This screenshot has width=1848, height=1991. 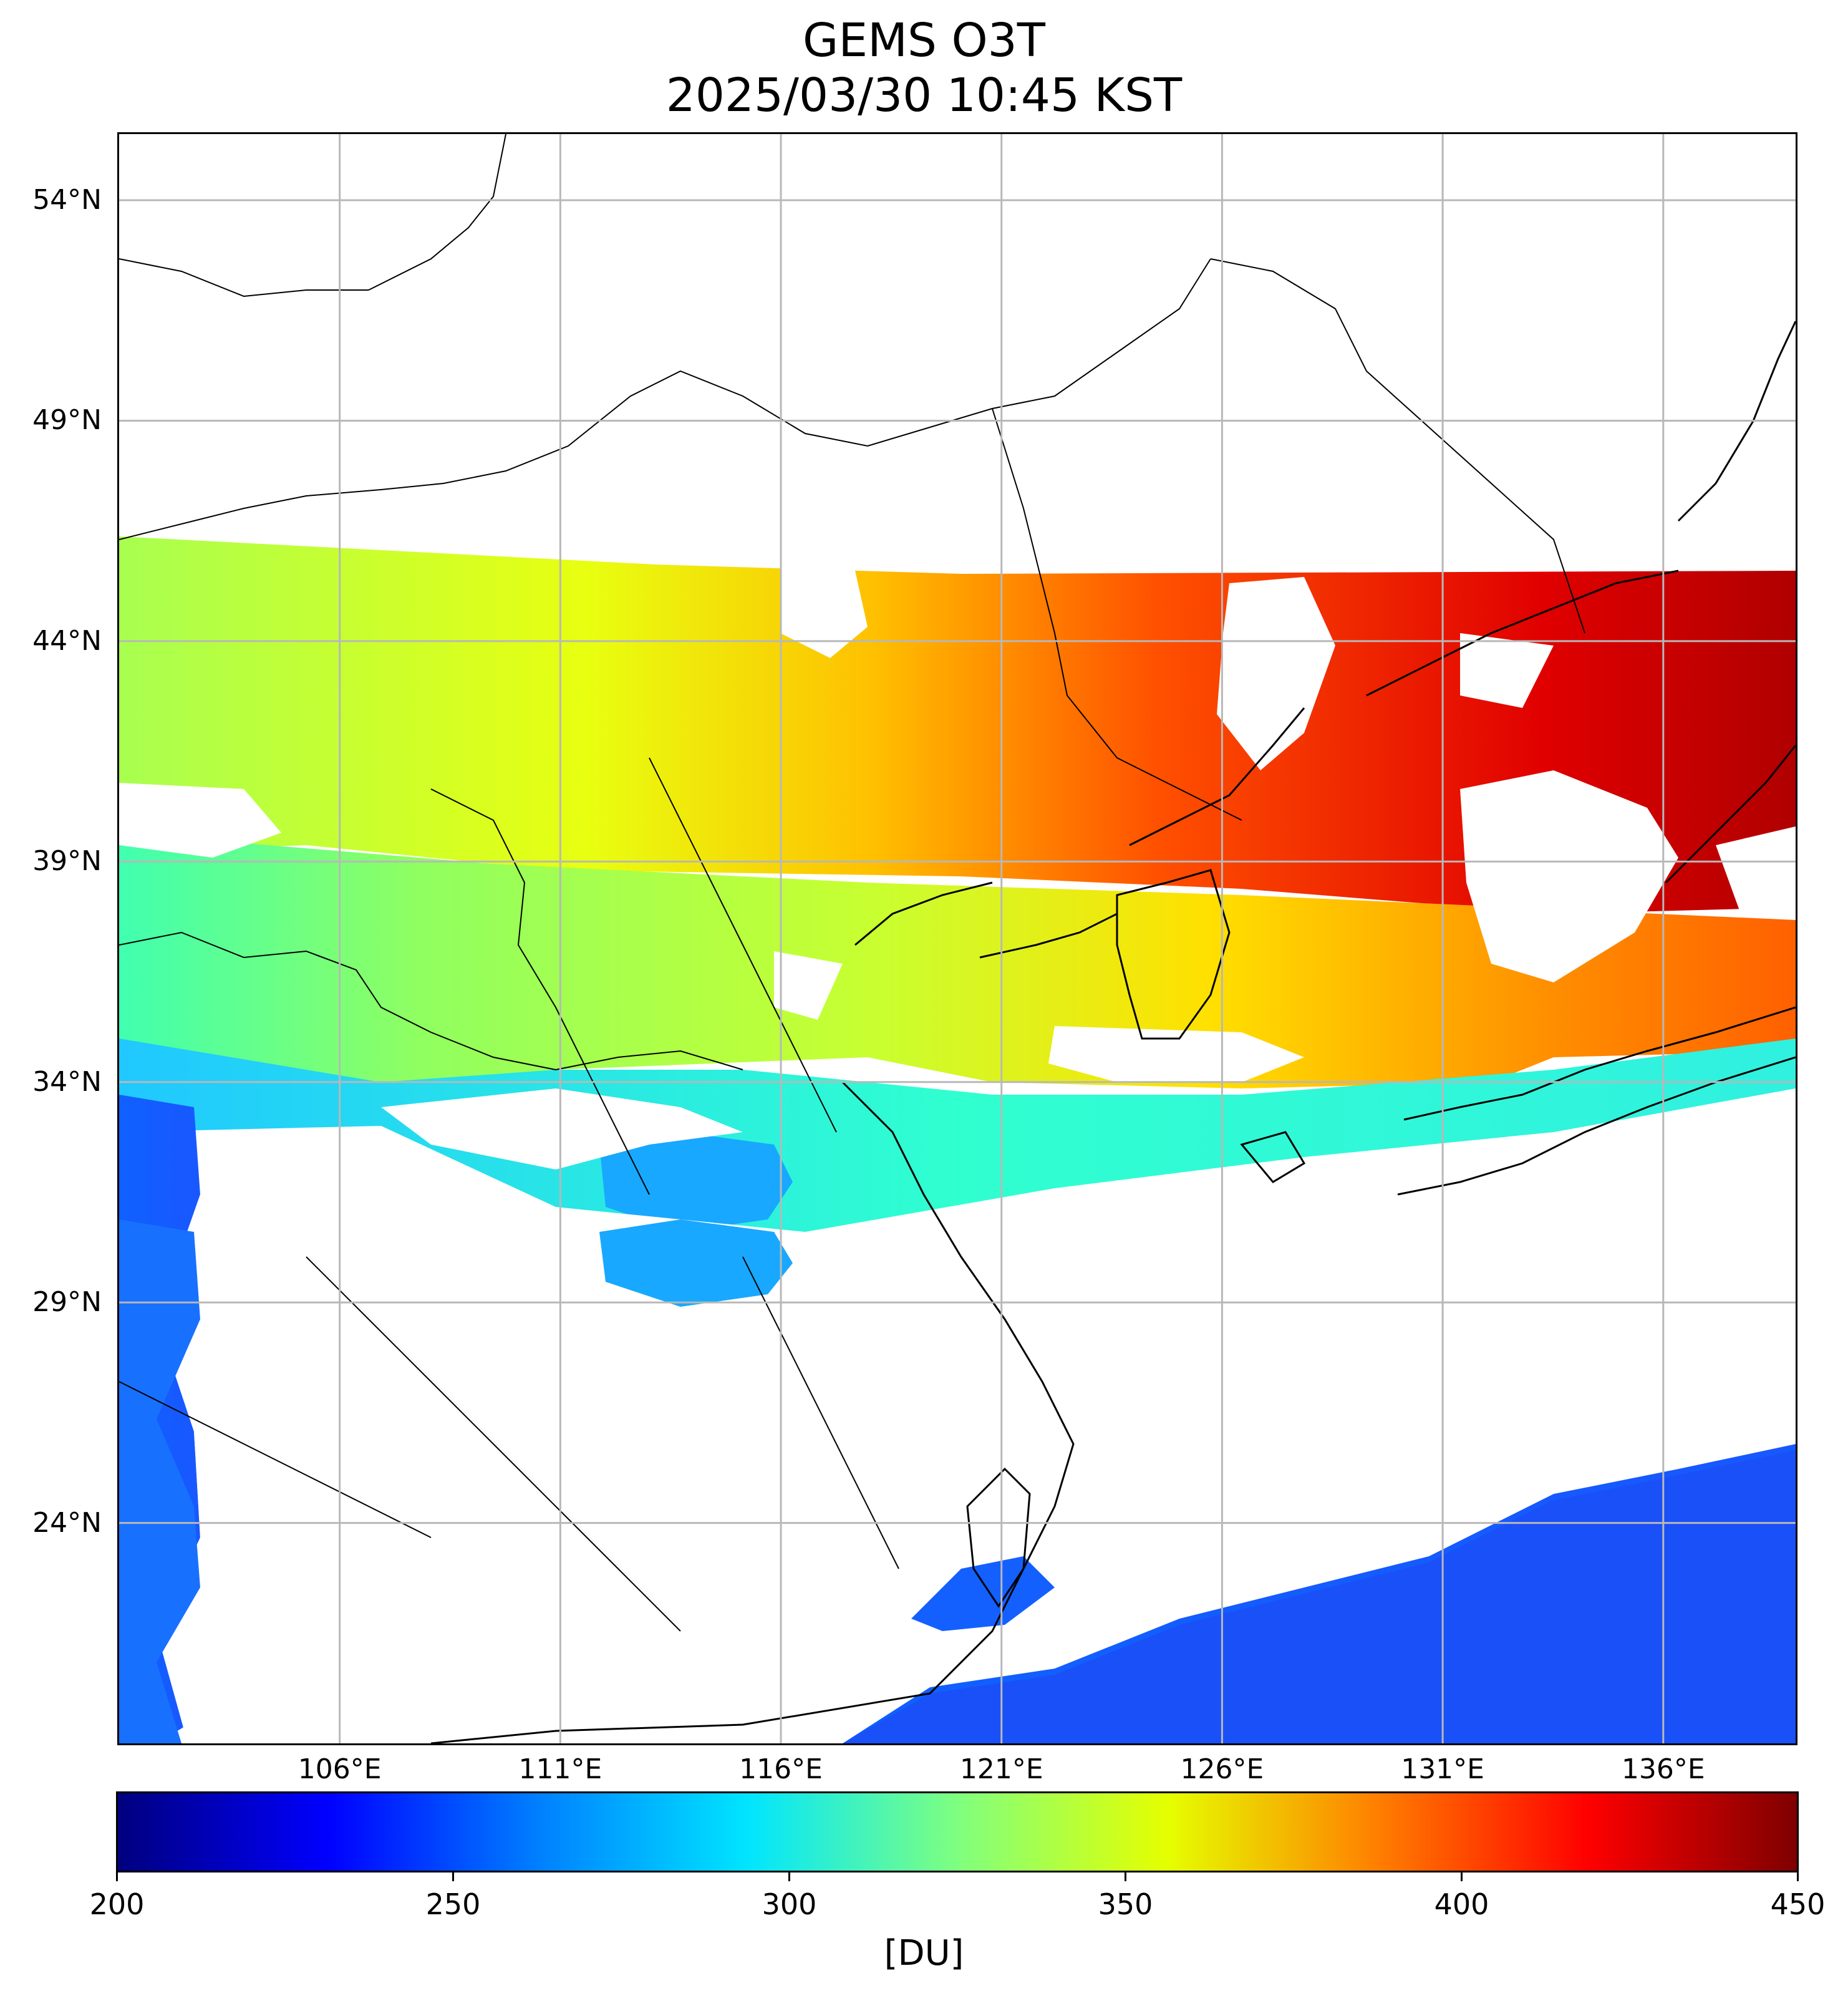 What do you see at coordinates (924, 95) in the screenshot?
I see `map-subtitle: 2025/03/30 10:45 KST` at bounding box center [924, 95].